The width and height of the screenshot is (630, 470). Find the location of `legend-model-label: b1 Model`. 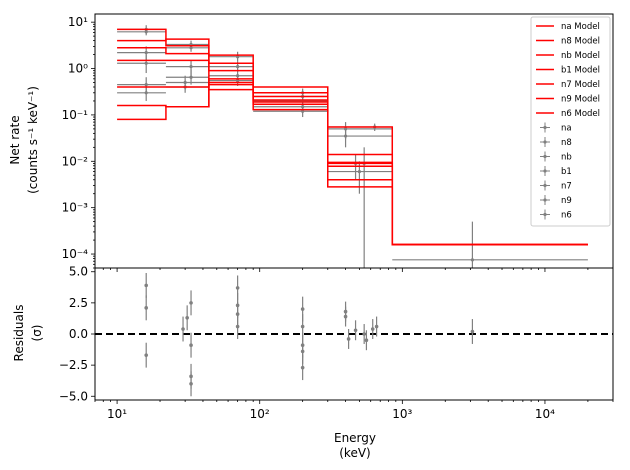

legend-model-label: b1 Model is located at coordinates (580, 71).